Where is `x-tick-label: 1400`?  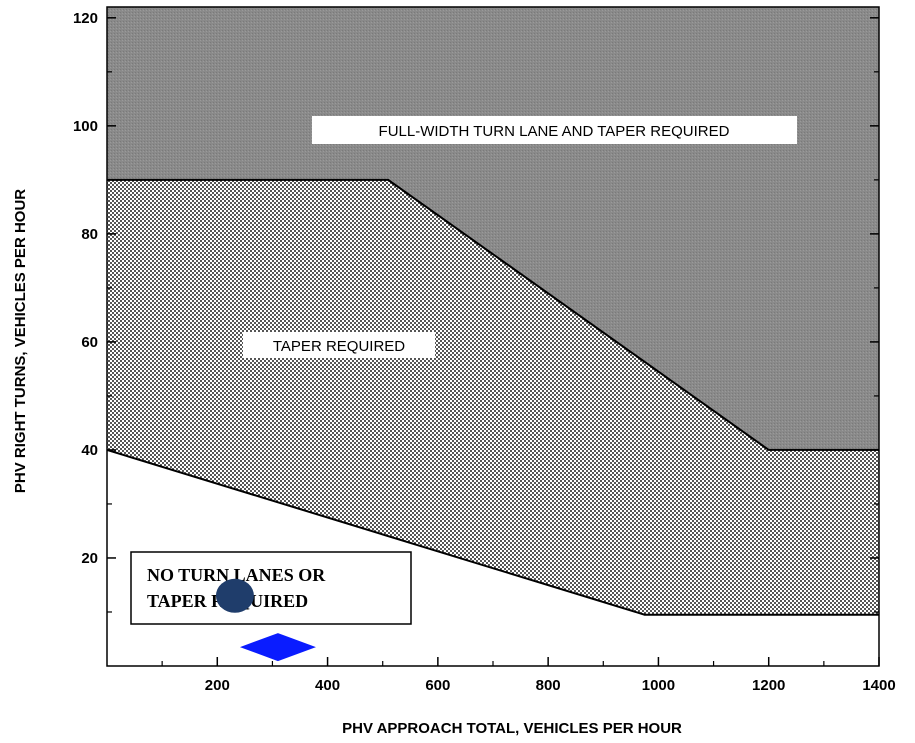
x-tick-label: 1400 is located at coordinates (878, 685).